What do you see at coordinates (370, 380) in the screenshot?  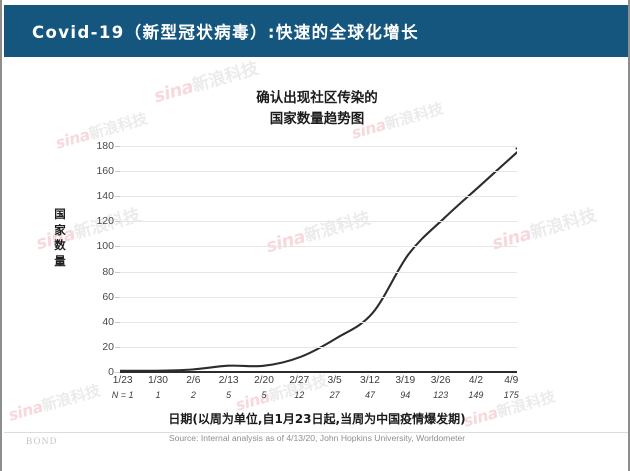 I see `x-axis-tick-label: 3/12` at bounding box center [370, 380].